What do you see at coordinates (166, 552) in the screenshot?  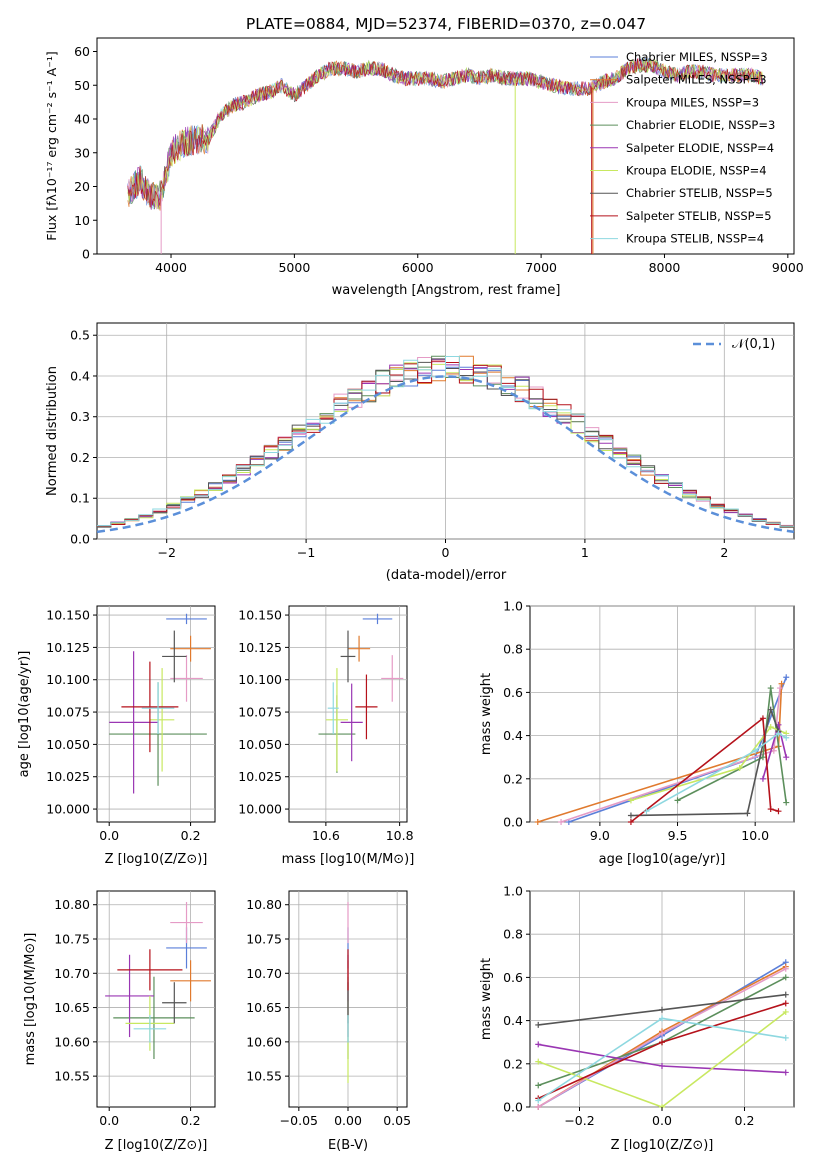 I see `residuals-xtick-label: −2` at bounding box center [166, 552].